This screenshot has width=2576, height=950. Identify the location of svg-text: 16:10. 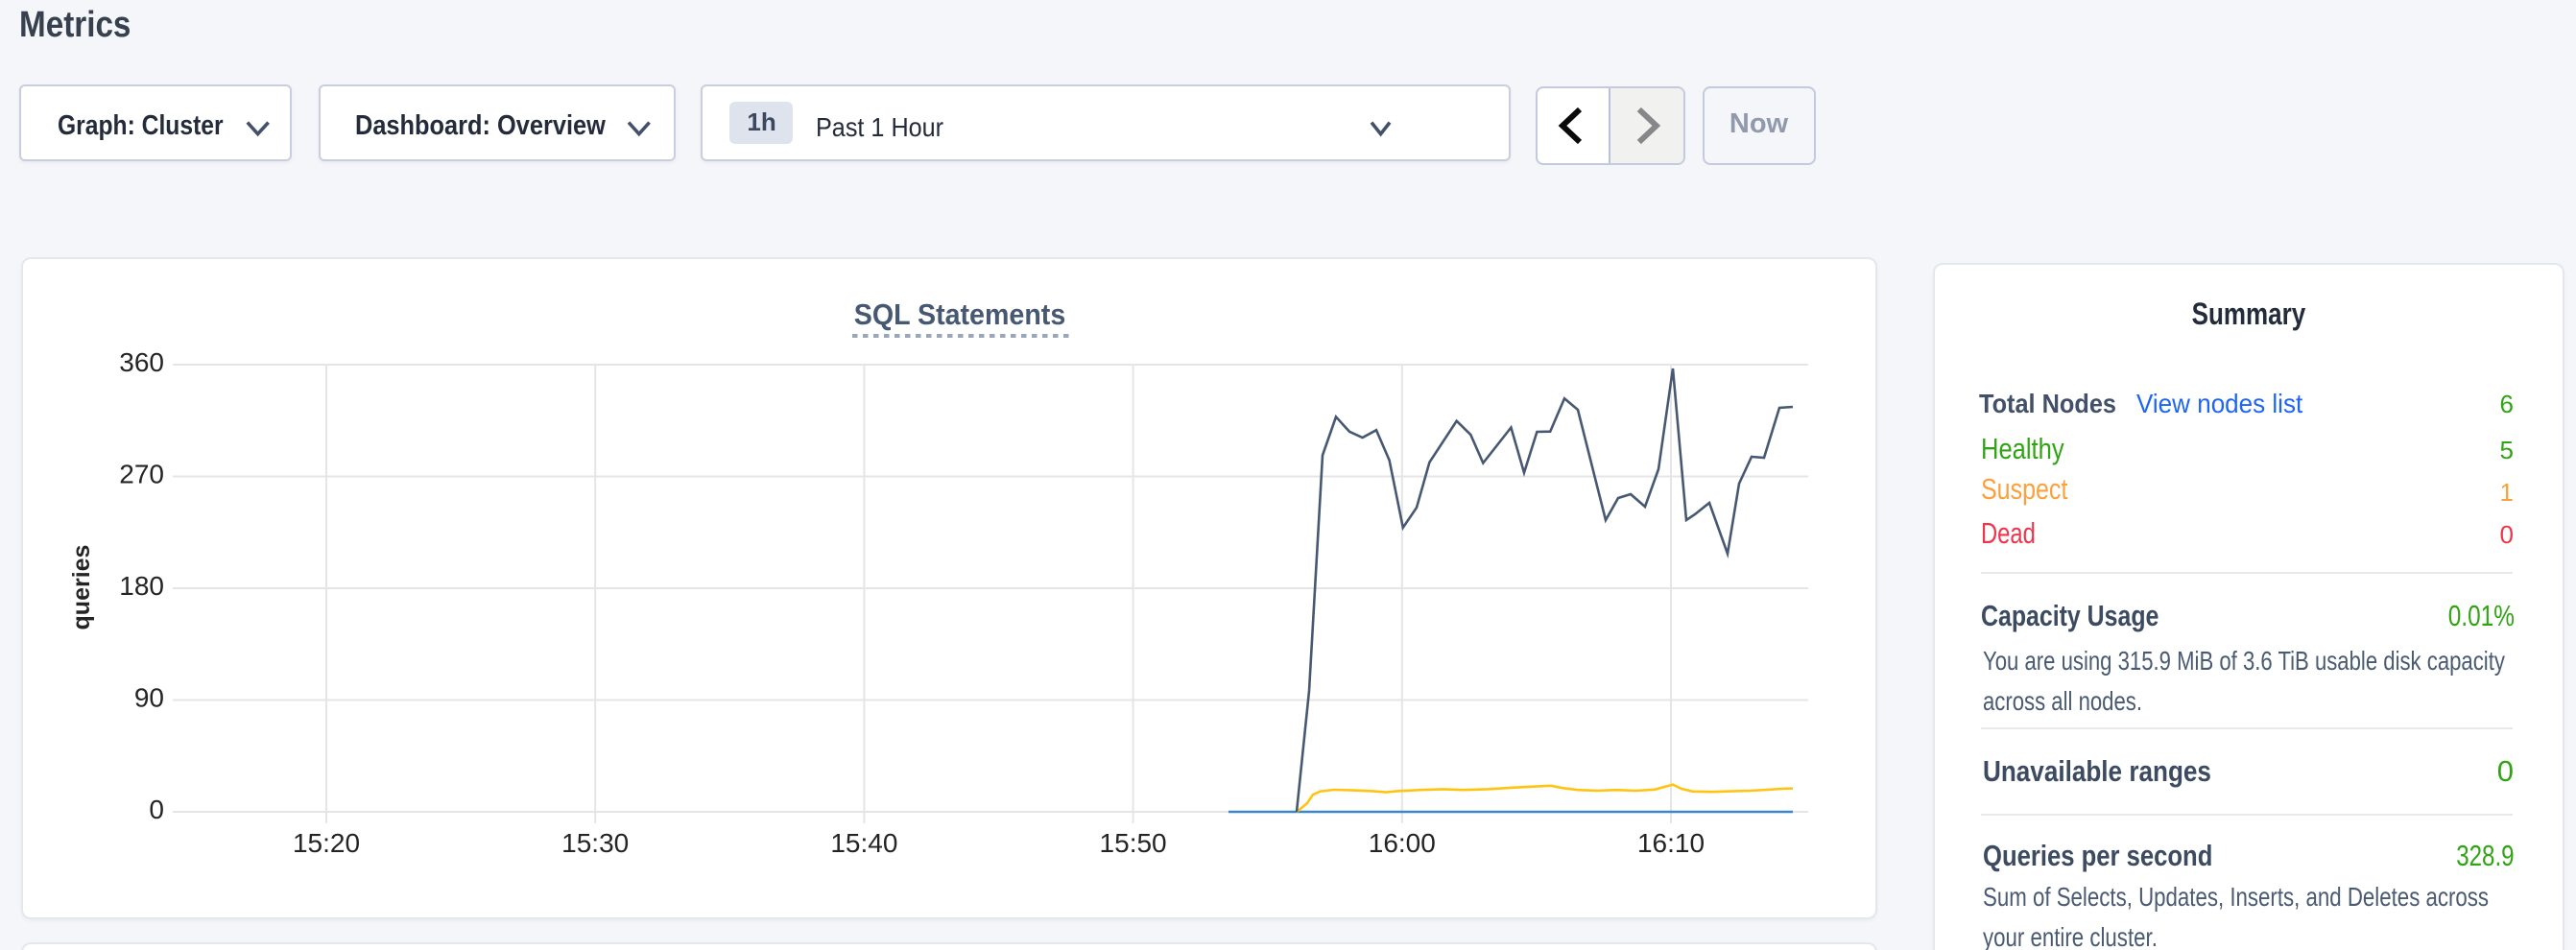
(1671, 843).